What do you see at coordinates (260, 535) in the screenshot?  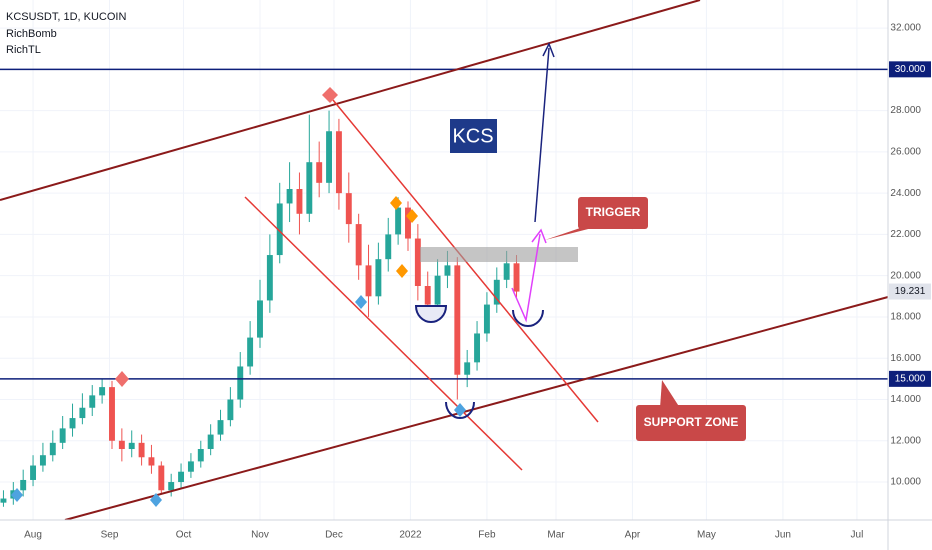 I see `x-tick-label: Nov` at bounding box center [260, 535].